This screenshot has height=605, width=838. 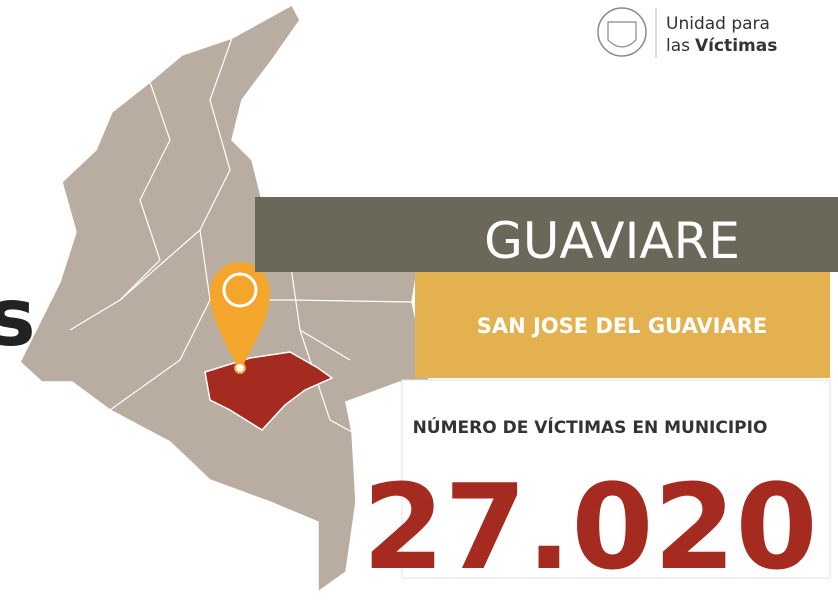 What do you see at coordinates (612, 241) in the screenshot?
I see `department-name: GUAVIARE` at bounding box center [612, 241].